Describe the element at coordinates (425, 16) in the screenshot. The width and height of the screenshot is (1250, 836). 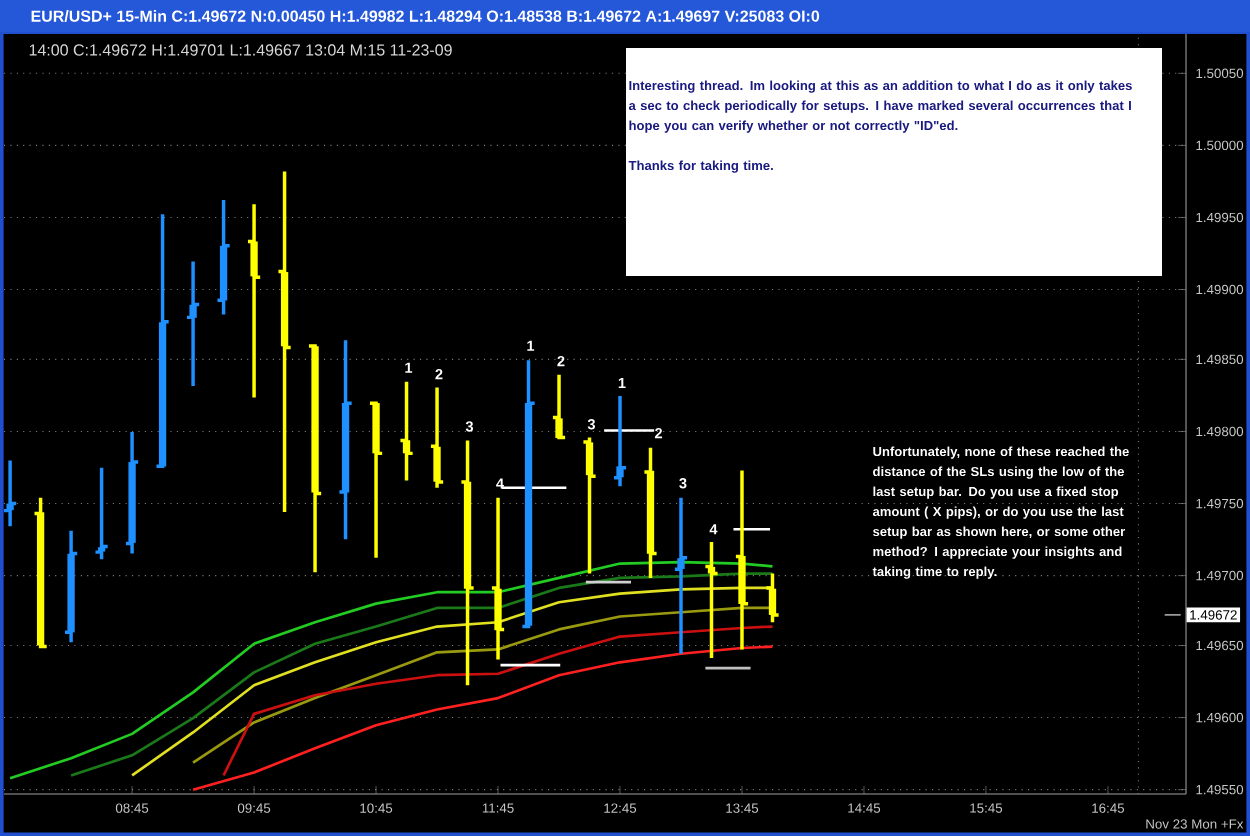
I see `chart-title: EUR/USD+ 15-Min C:1.49672 N:0.00450 H:1.49982 L:1.48294 O:1.48538 B:1.49672 A:1.49697 V:25083 OI:0` at that location.